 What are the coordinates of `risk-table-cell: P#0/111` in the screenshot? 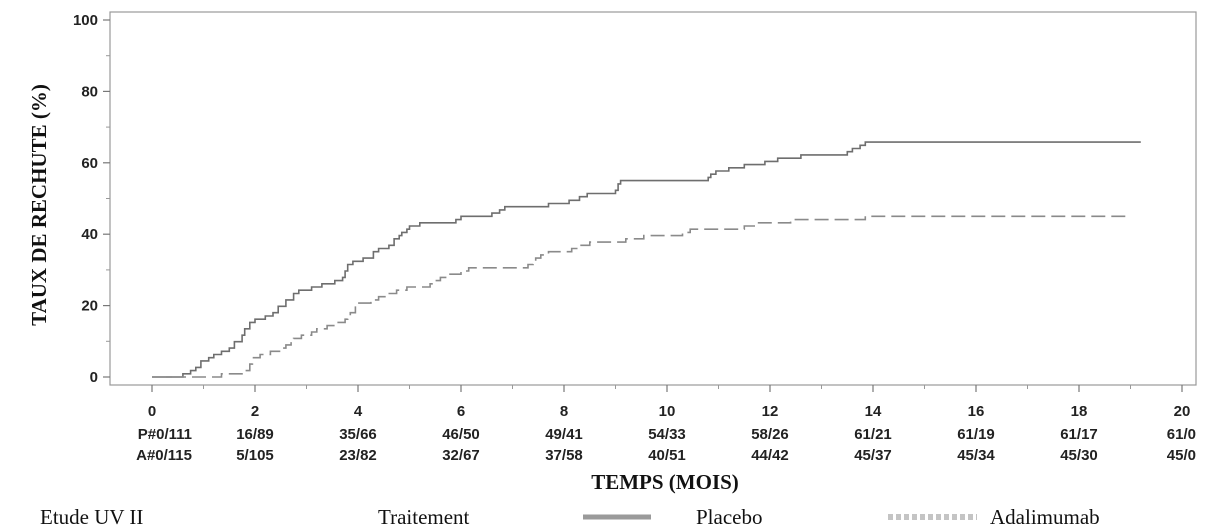 It's located at (165, 434).